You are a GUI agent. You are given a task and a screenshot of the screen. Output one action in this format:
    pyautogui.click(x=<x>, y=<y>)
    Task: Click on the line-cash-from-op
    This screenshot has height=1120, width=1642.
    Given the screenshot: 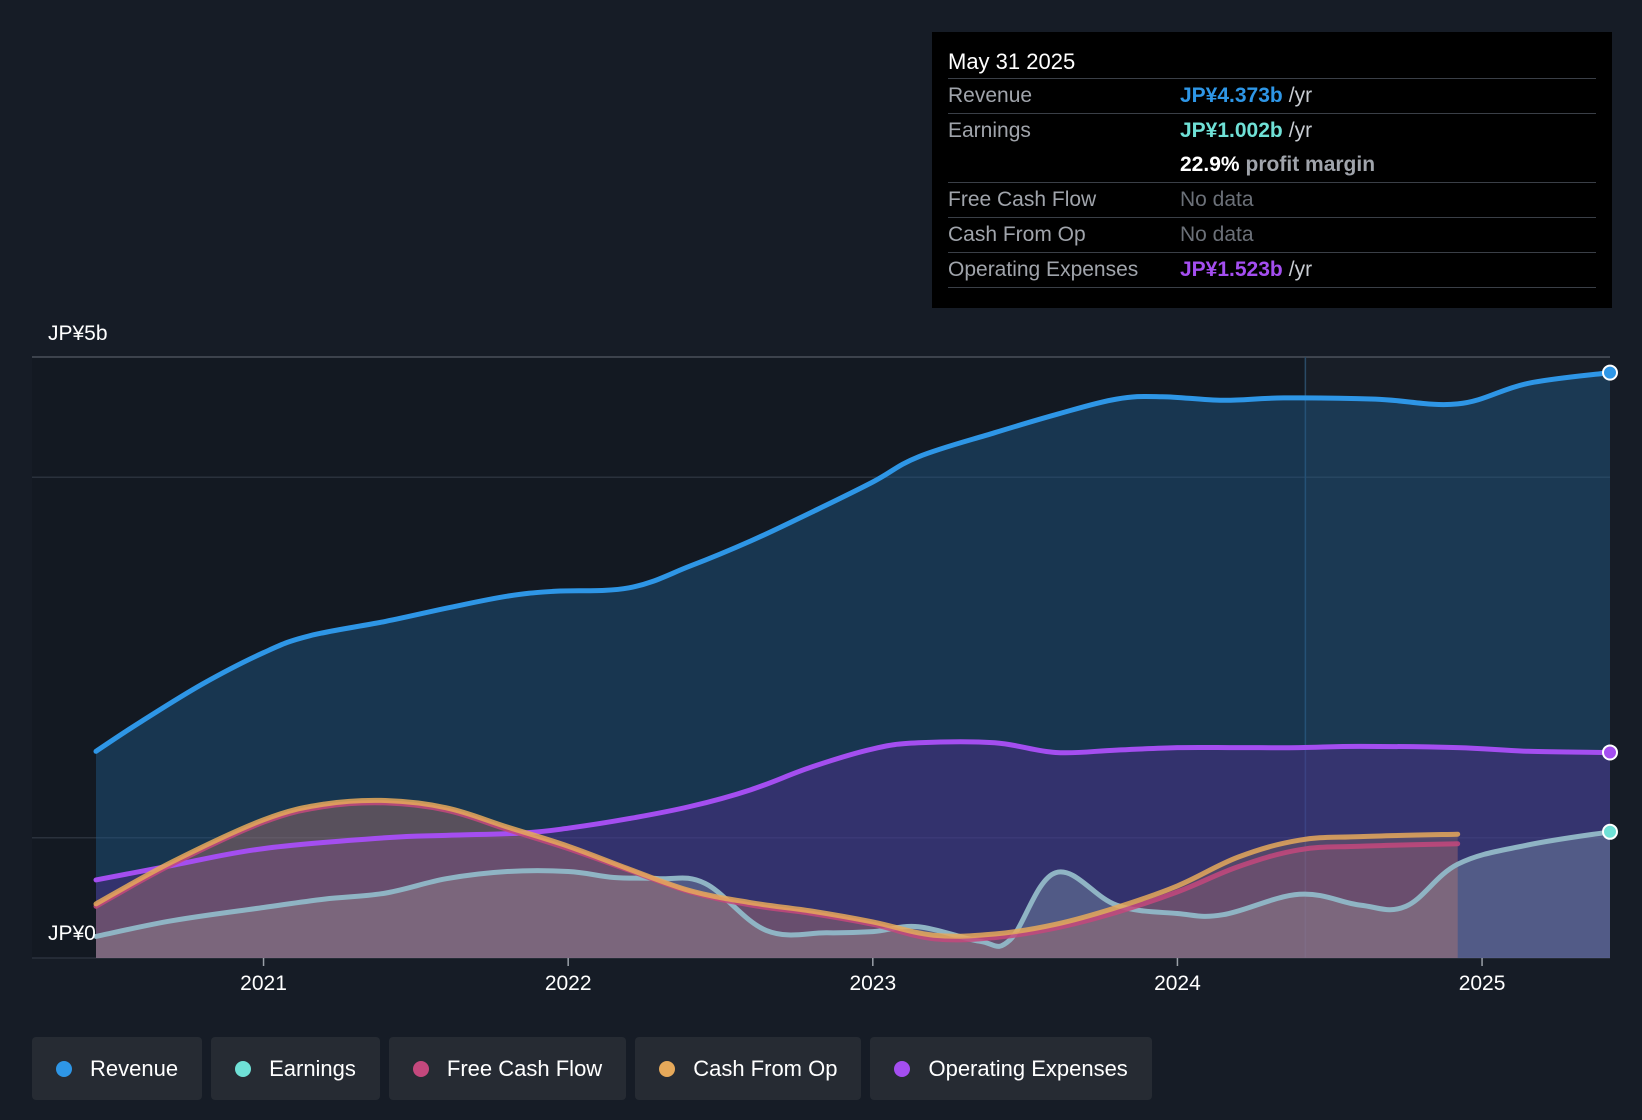 What is the action you would take?
    pyautogui.click(x=777, y=868)
    